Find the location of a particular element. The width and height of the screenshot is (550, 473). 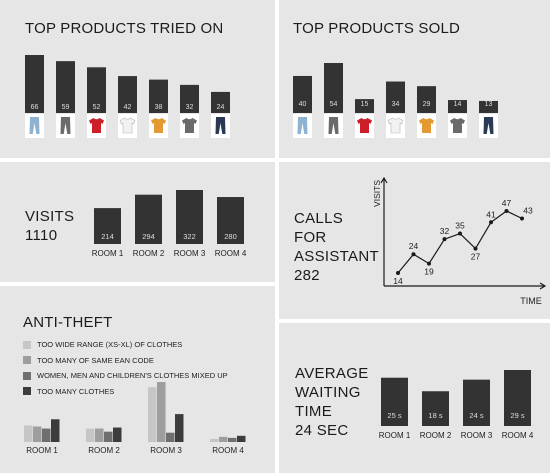

waiting-label-line-3: TIME is located at coordinates (314, 411).